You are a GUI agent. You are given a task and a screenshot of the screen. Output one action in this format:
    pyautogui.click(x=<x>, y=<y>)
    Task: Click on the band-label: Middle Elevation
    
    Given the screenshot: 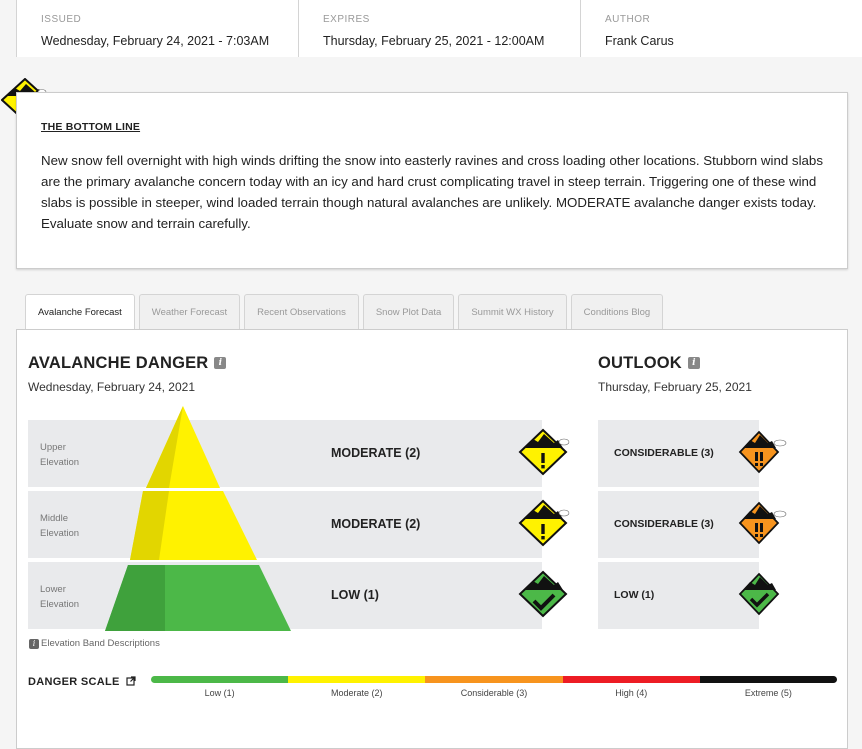 What is the action you would take?
    pyautogui.click(x=60, y=526)
    